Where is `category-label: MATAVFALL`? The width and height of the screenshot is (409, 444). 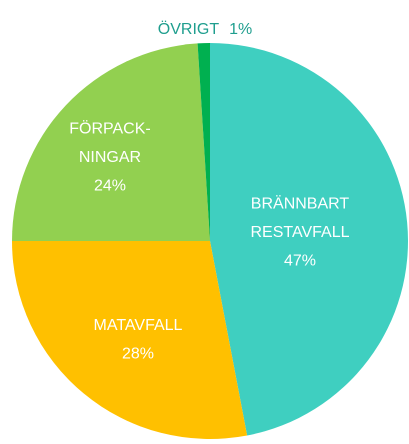 category-label: MATAVFALL is located at coordinates (138, 325).